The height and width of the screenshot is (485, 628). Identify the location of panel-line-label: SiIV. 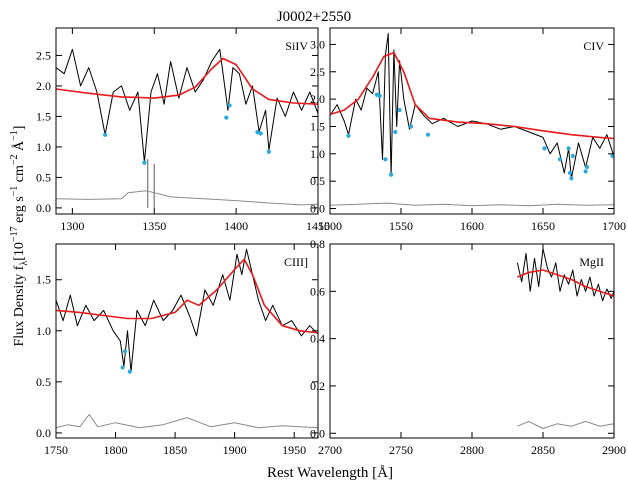
(296, 46).